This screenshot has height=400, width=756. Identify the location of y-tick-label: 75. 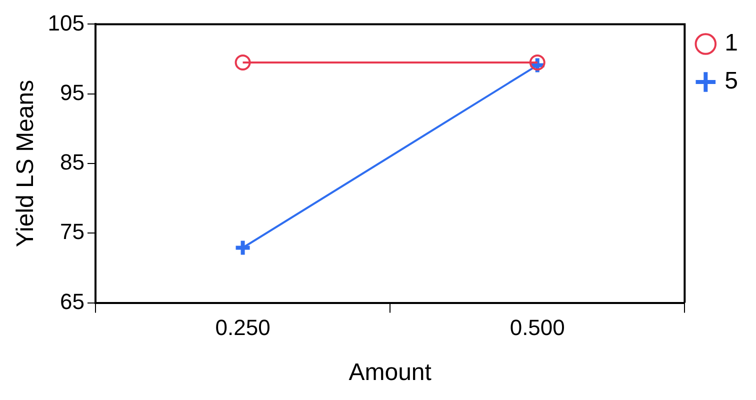
(72, 231).